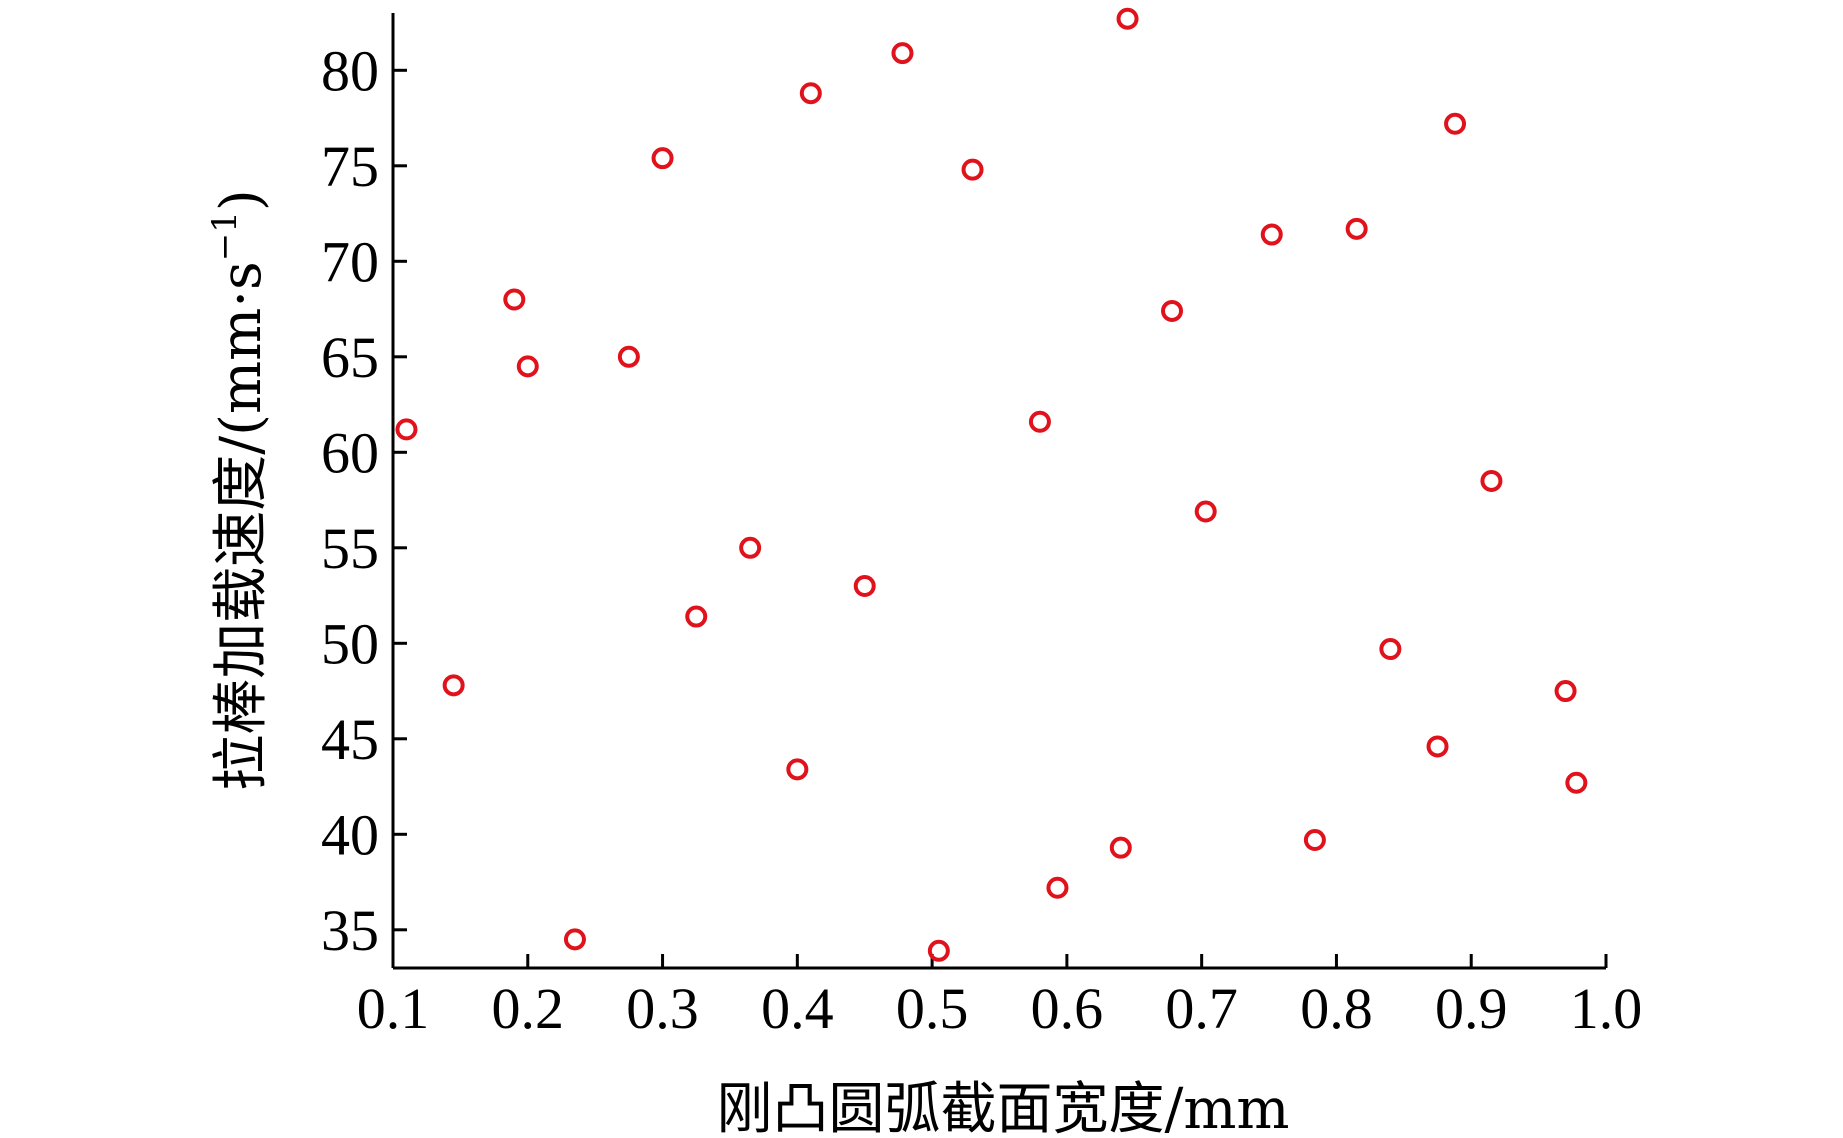 The height and width of the screenshot is (1138, 1843). What do you see at coordinates (1002, 1107) in the screenshot?
I see `x-axis-title: 刚凸圆弧截面宽度/mm` at bounding box center [1002, 1107].